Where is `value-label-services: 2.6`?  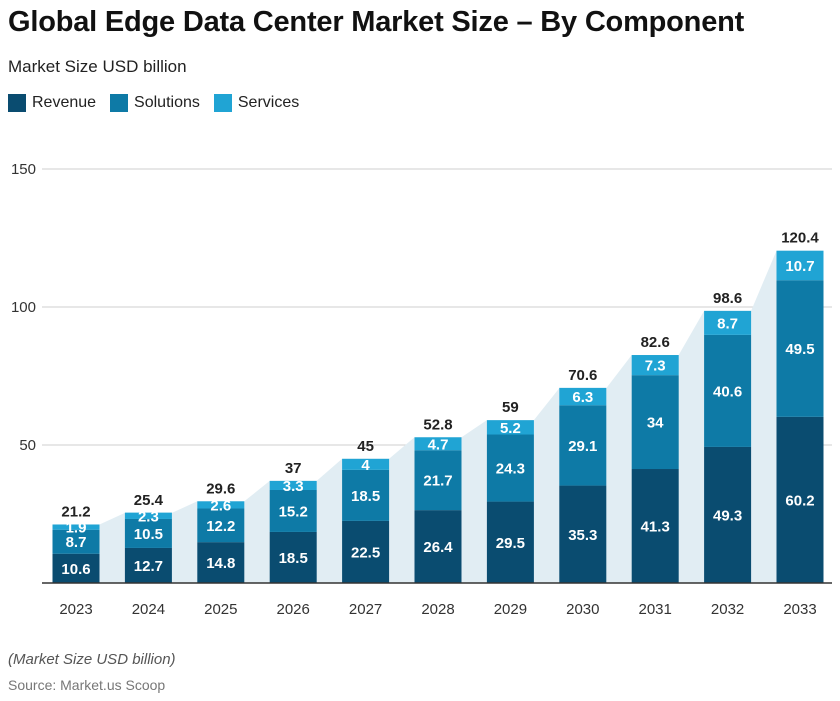 value-label-services: 2.6 is located at coordinates (220, 505).